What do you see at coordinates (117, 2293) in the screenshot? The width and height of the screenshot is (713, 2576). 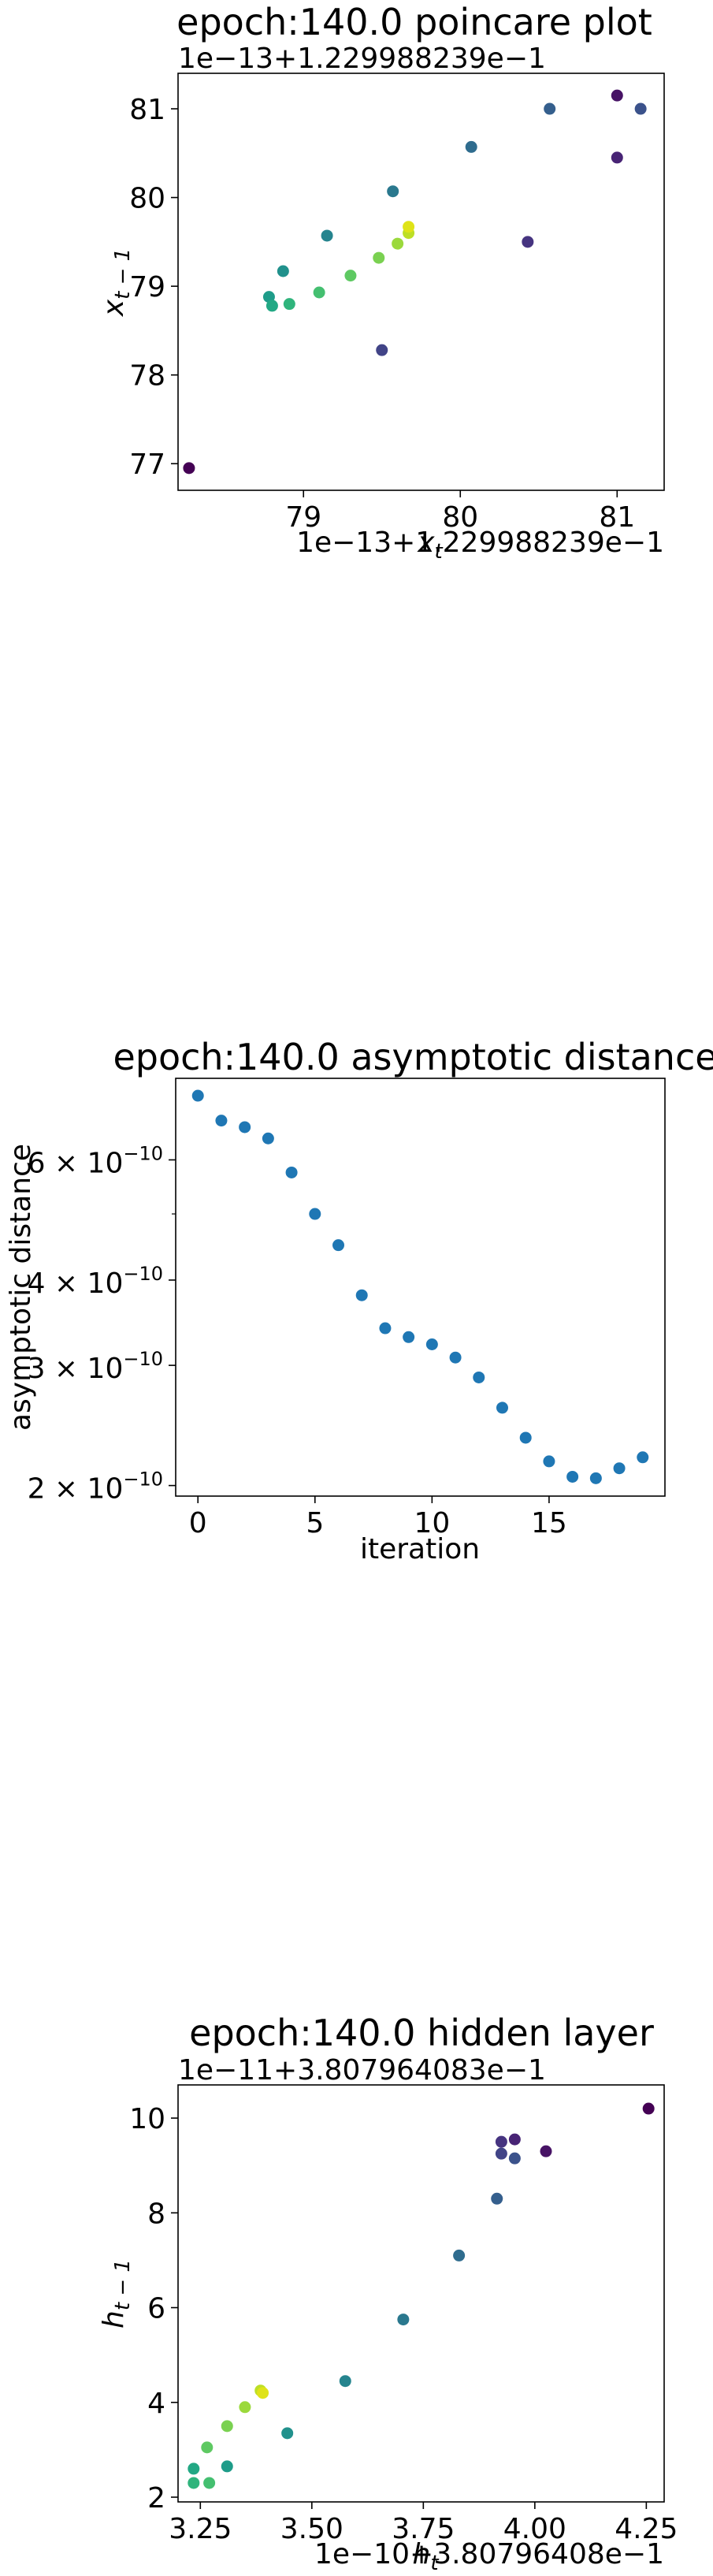 I see `y-axis-label: ht − 1` at bounding box center [117, 2293].